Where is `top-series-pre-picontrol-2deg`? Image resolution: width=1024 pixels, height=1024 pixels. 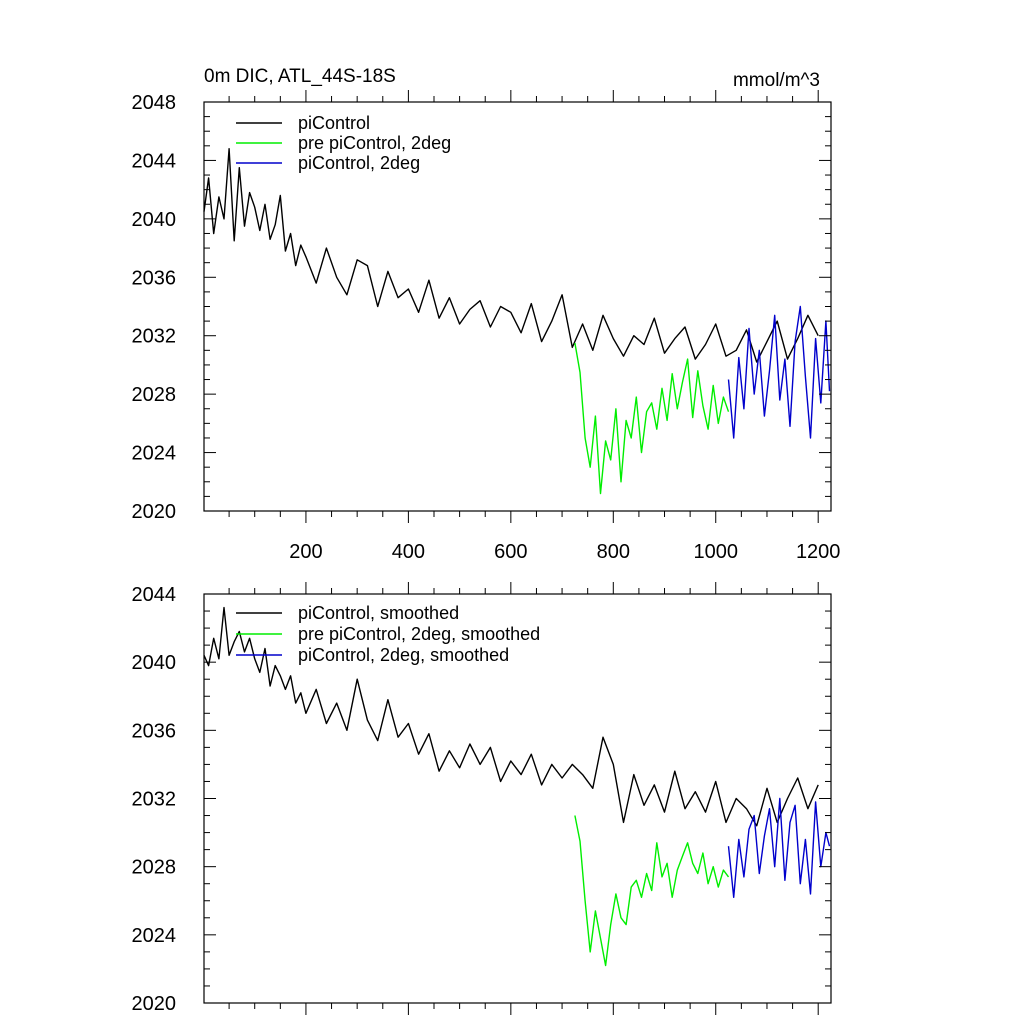 top-series-pre-picontrol-2deg is located at coordinates (652, 418).